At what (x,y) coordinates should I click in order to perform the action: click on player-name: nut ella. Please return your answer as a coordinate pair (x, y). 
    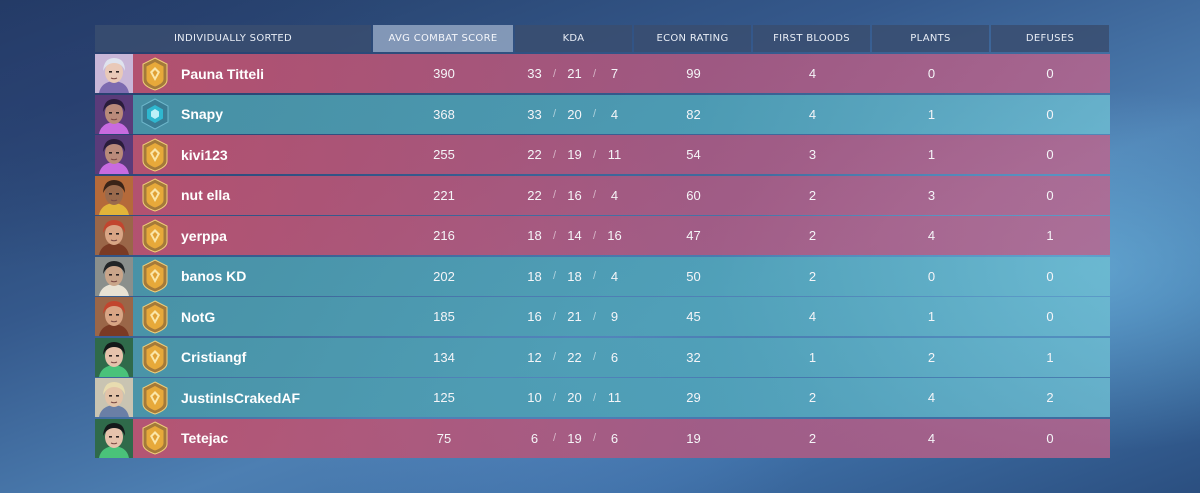
    Looking at the image, I should click on (206, 195).